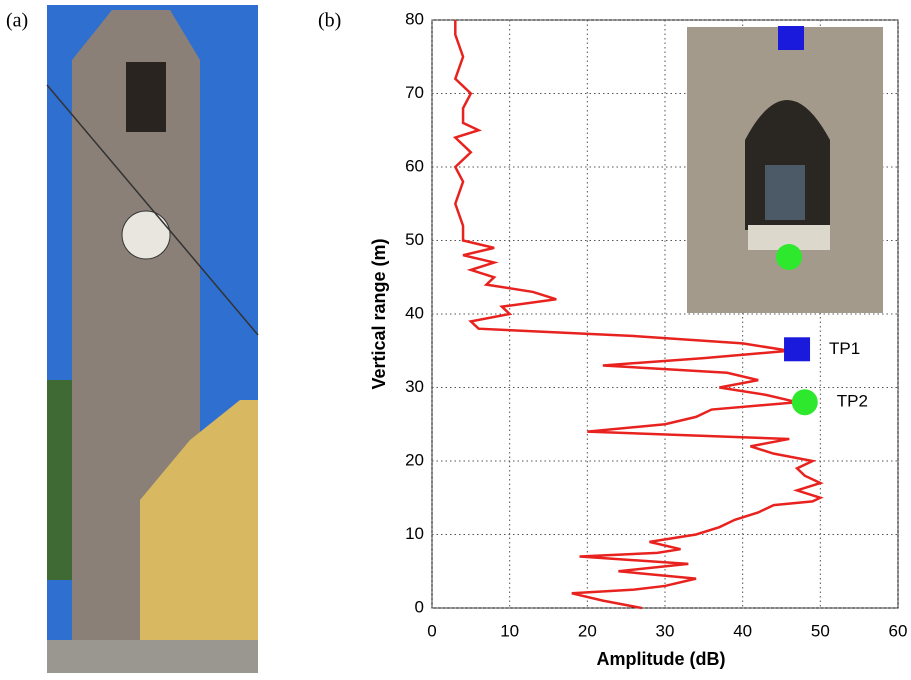 This screenshot has width=911, height=680. Describe the element at coordinates (414, 92) in the screenshot. I see `y-tick-label: 70` at that location.